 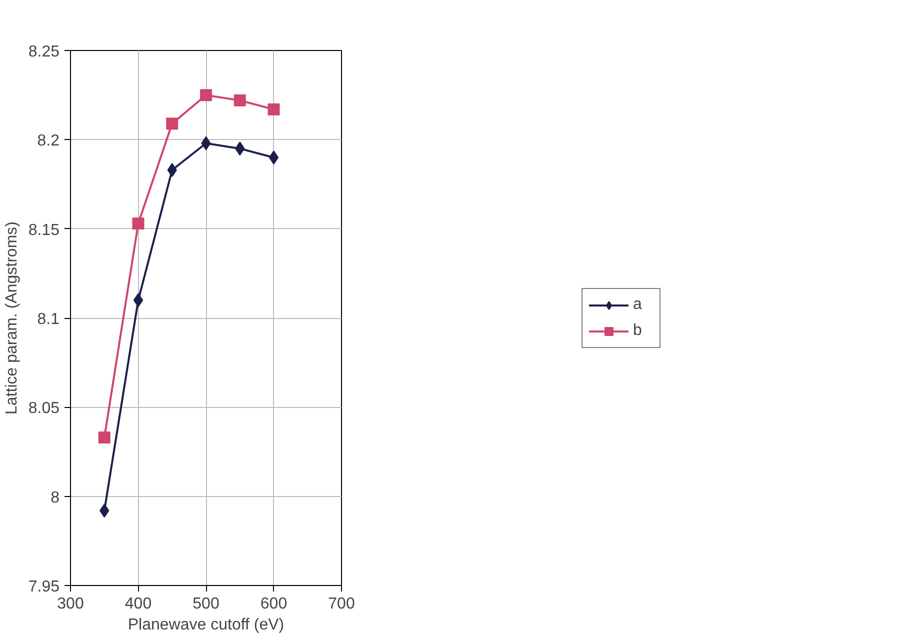 I want to click on x-tick-label: 500, so click(x=206, y=604).